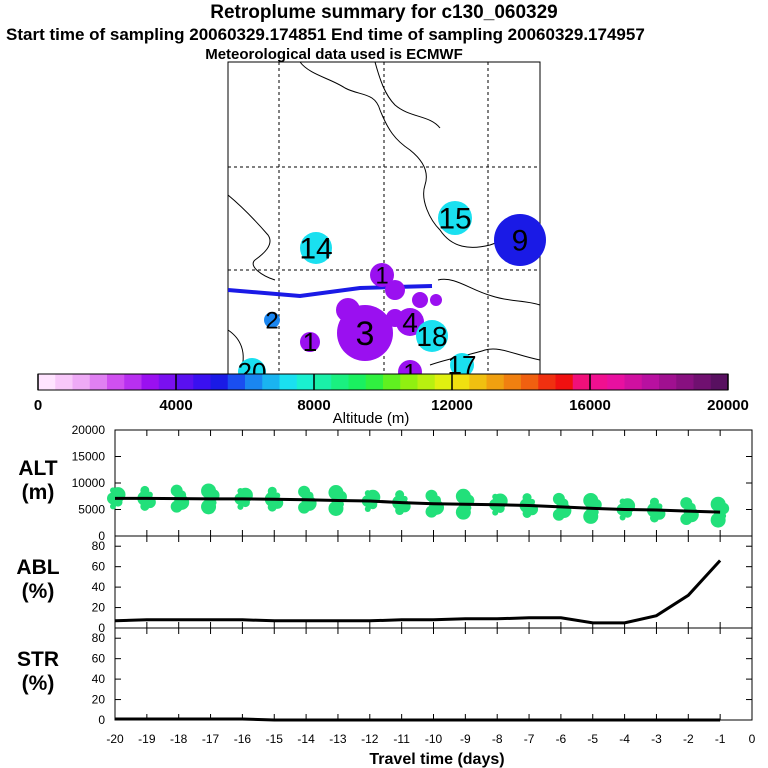 This screenshot has width=768, height=768. What do you see at coordinates (454, 219) in the screenshot?
I see `plume-marker-label: 15` at bounding box center [454, 219].